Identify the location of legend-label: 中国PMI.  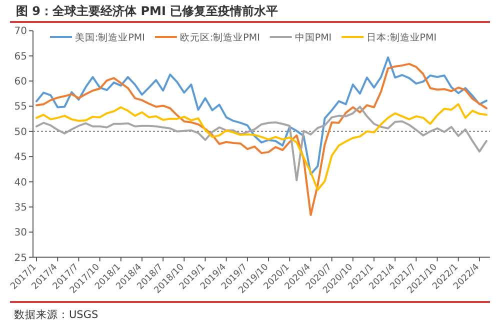
(313, 38).